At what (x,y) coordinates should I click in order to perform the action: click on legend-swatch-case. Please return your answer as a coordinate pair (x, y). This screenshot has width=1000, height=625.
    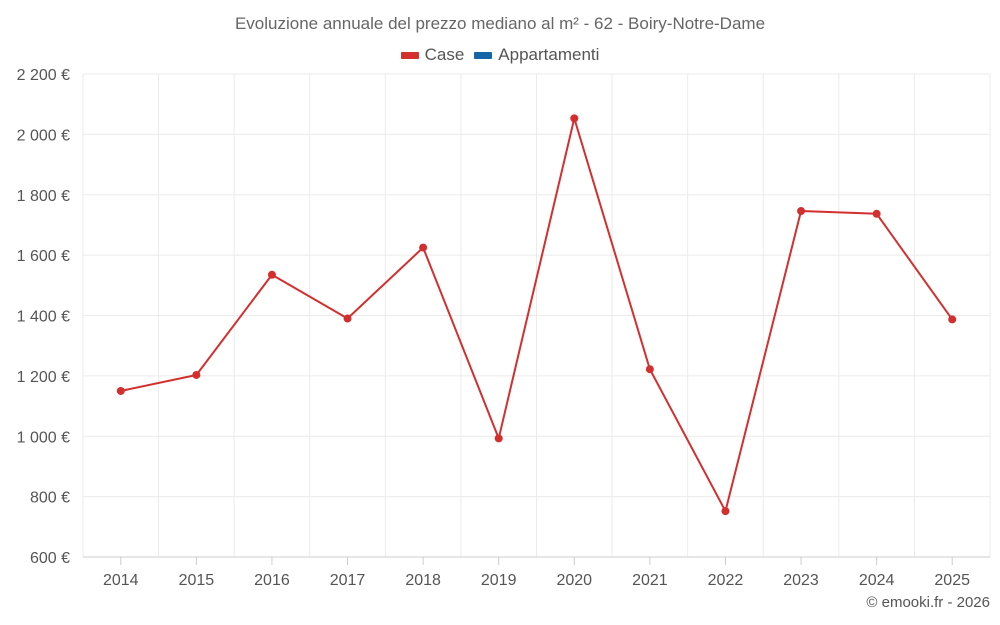
    Looking at the image, I should click on (409, 55).